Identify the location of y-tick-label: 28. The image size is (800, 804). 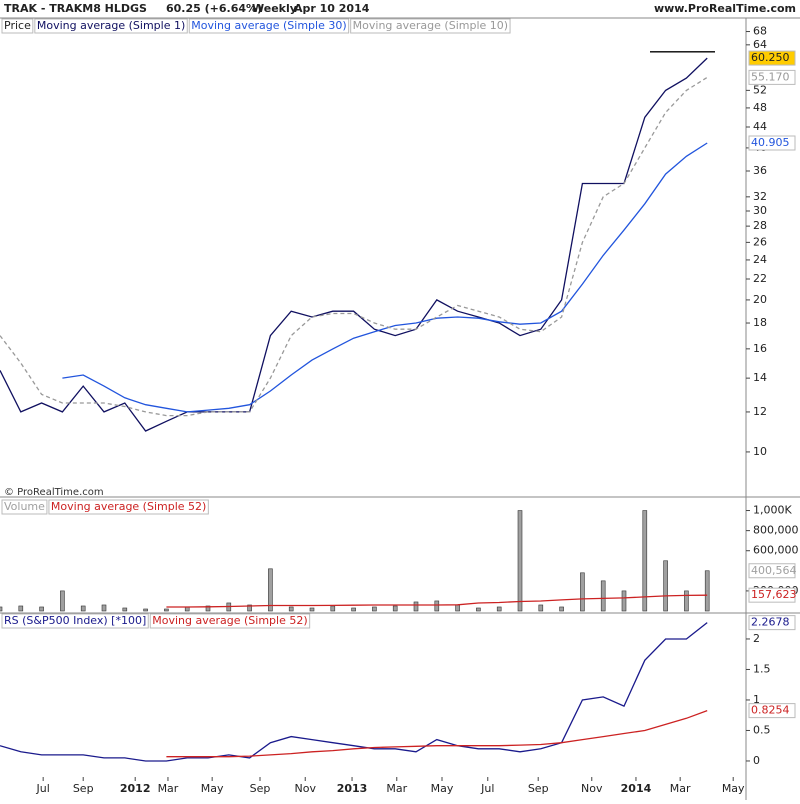
(760, 225).